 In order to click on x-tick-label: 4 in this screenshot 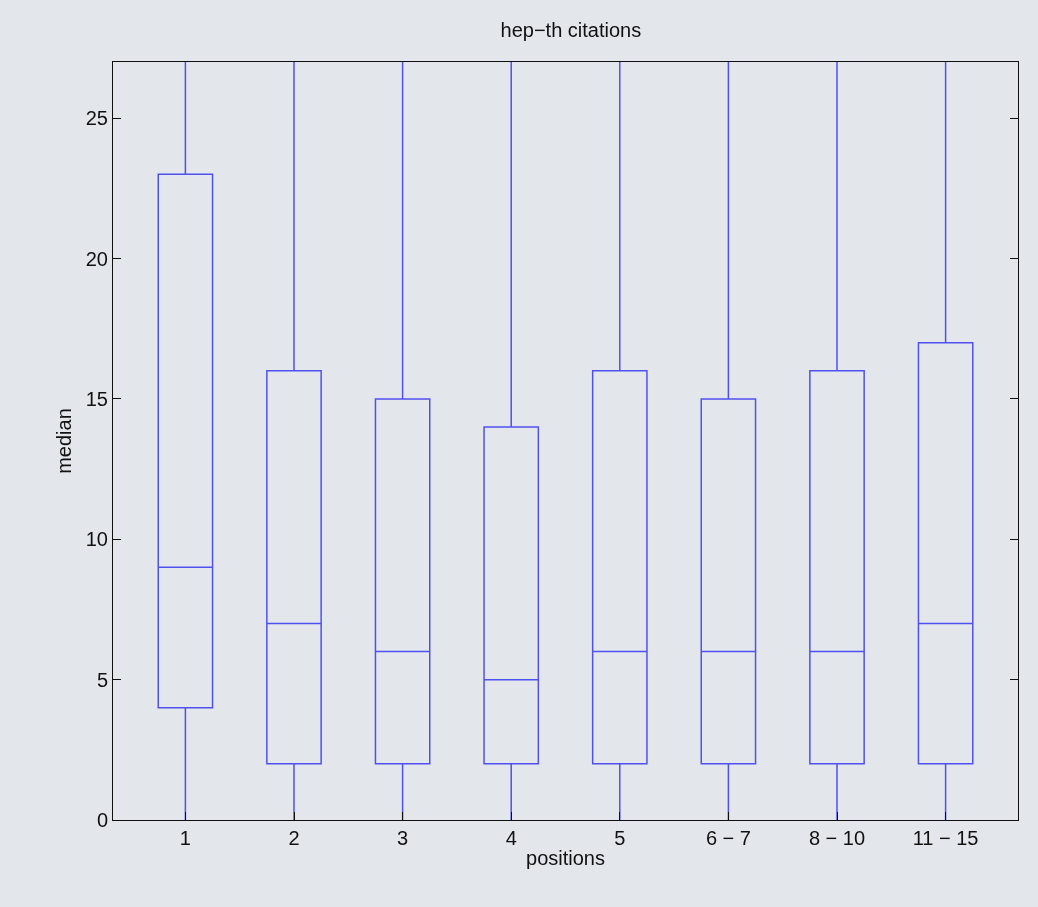, I will do `click(511, 838)`.